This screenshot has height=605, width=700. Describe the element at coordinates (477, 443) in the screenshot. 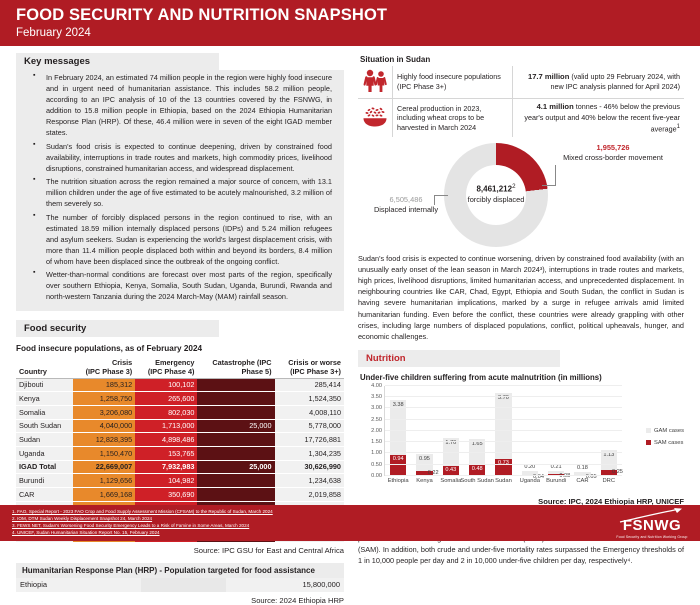

I see `chart-label-gam: 1.65` at that location.